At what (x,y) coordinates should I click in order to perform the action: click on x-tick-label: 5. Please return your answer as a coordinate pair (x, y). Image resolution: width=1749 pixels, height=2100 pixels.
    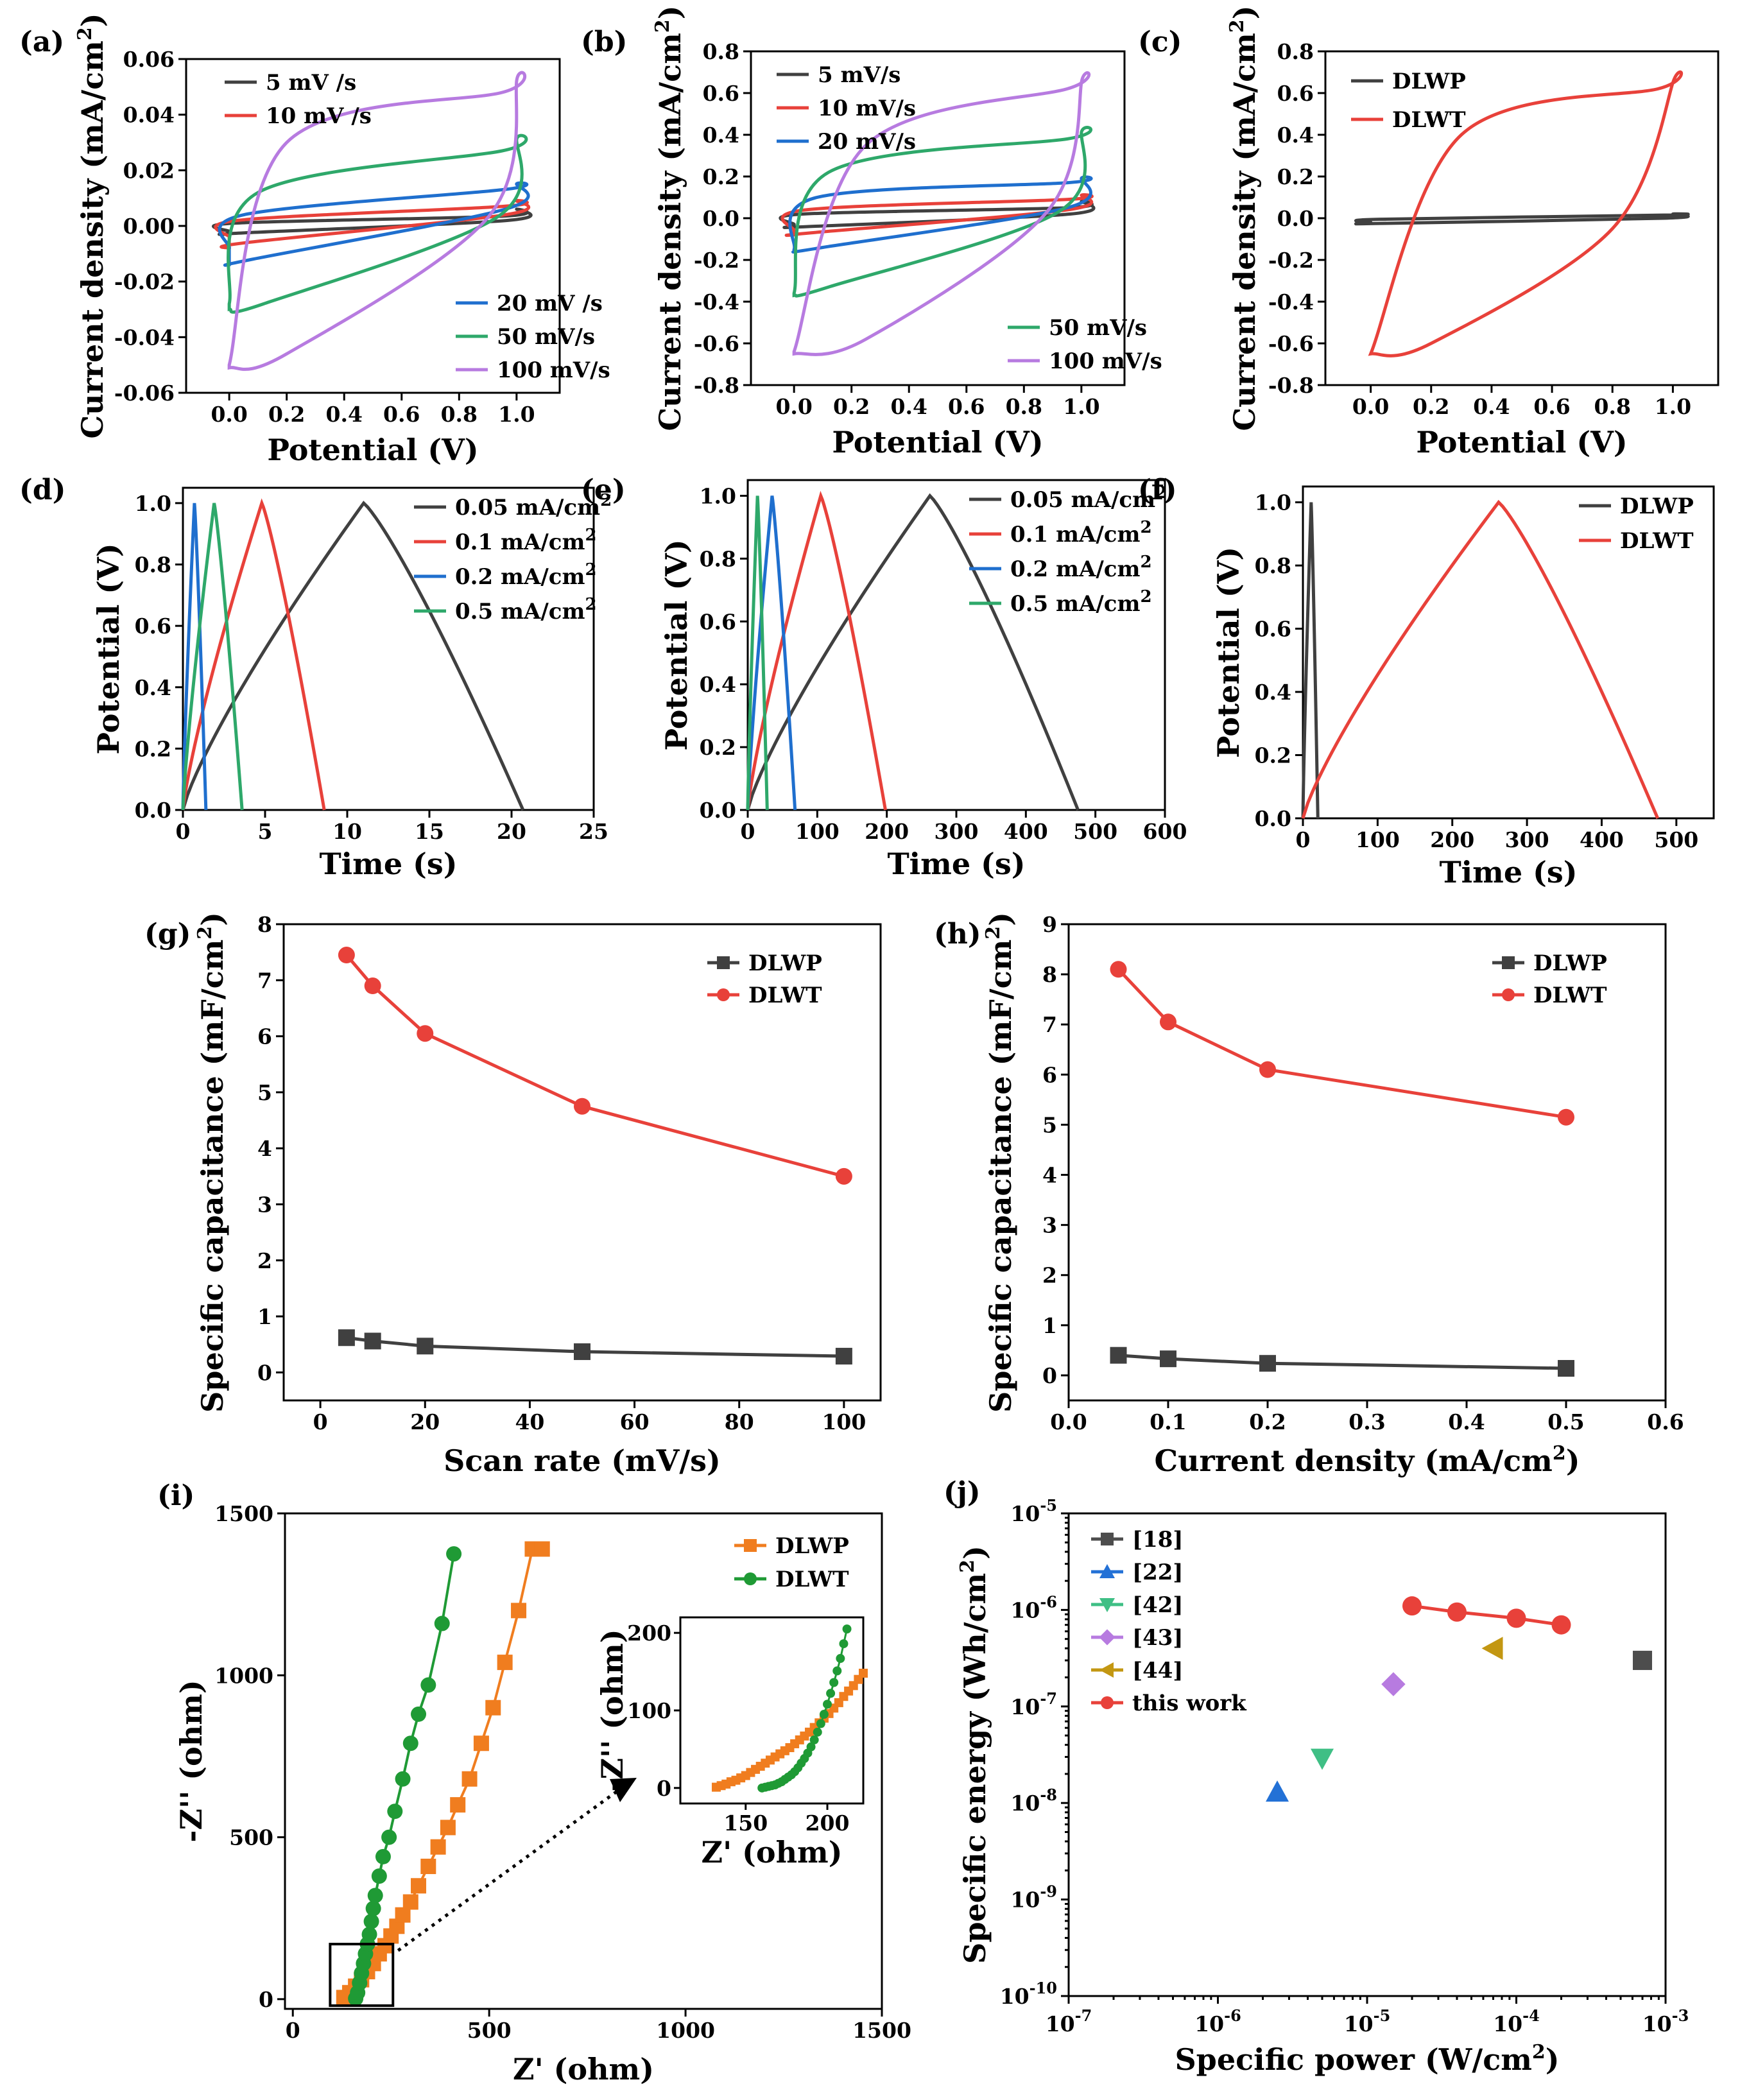
    Looking at the image, I should click on (265, 831).